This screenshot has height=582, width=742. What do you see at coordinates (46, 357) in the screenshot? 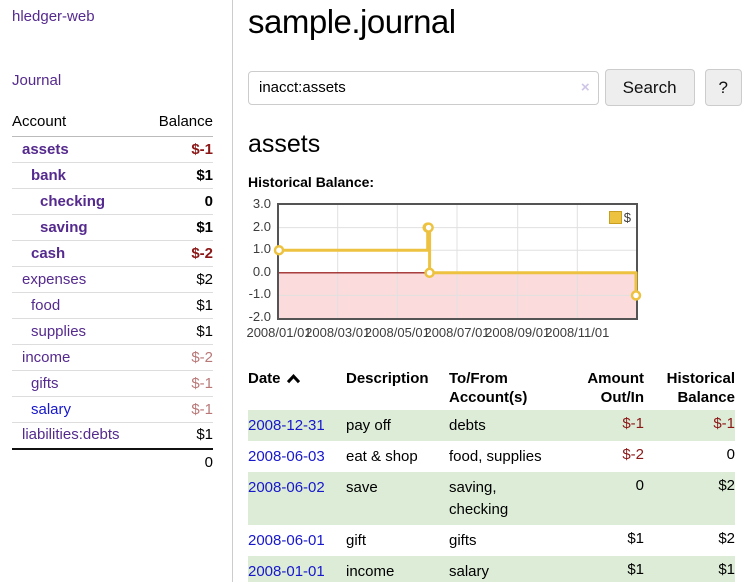
I see `sidebar-account-link: income` at bounding box center [46, 357].